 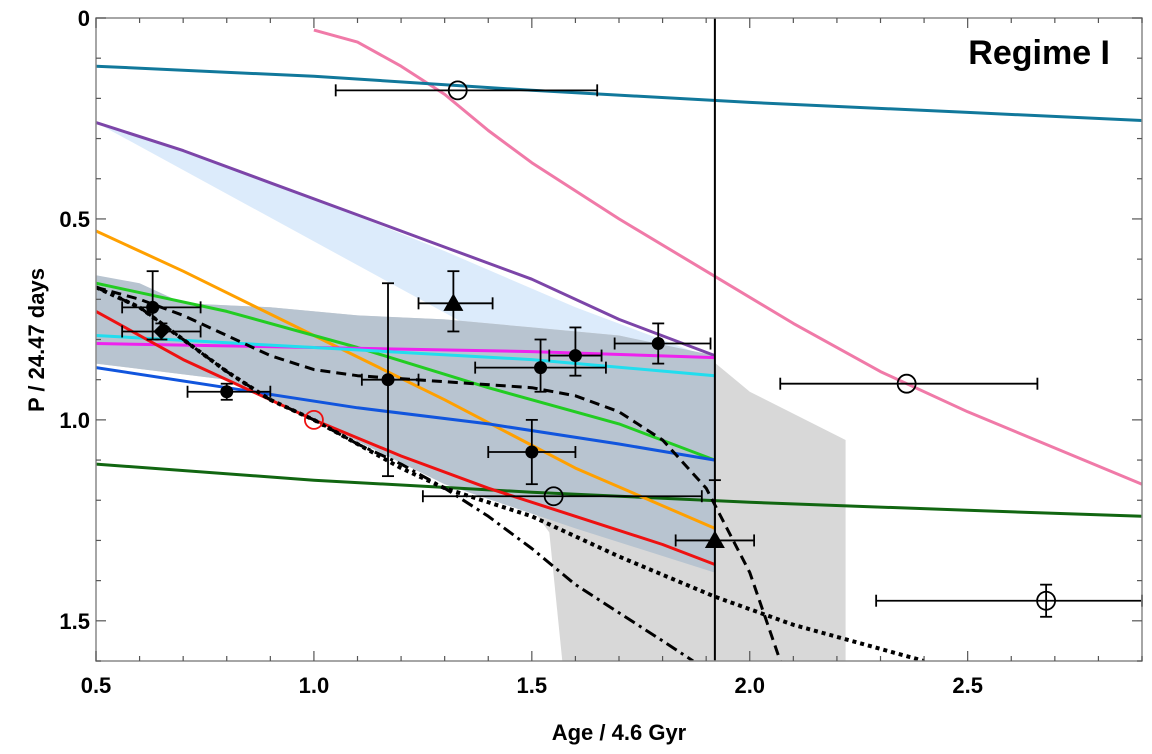 I want to click on diamond-marker, so click(x=161, y=331).